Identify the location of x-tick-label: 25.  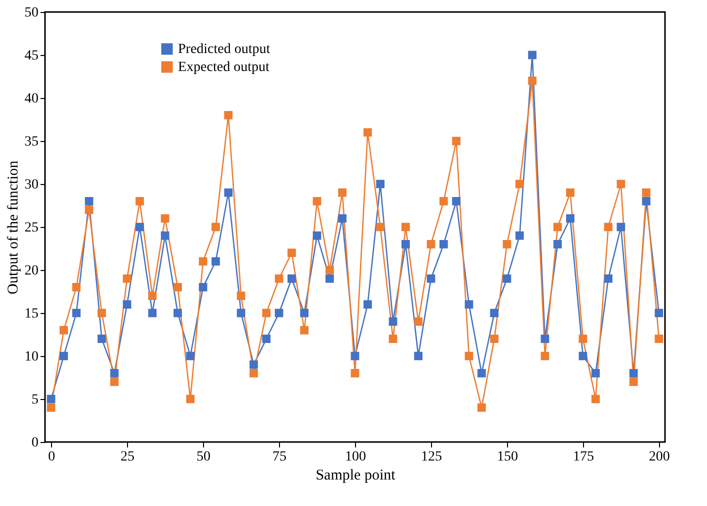
(127, 457).